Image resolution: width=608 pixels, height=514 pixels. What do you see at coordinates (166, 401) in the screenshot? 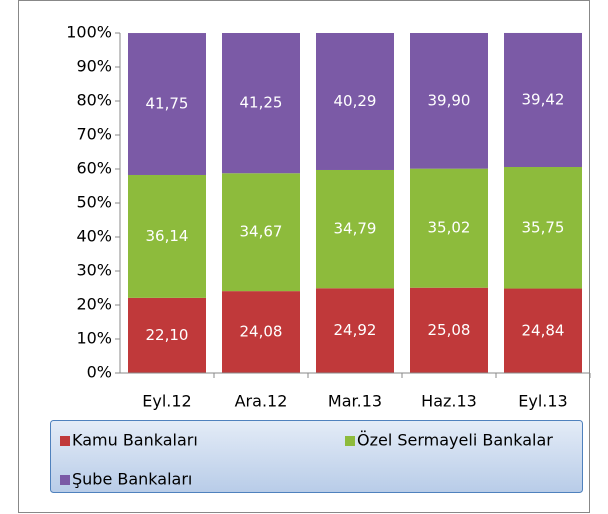
I see `x-tick-label: Eyl.12` at bounding box center [166, 401].